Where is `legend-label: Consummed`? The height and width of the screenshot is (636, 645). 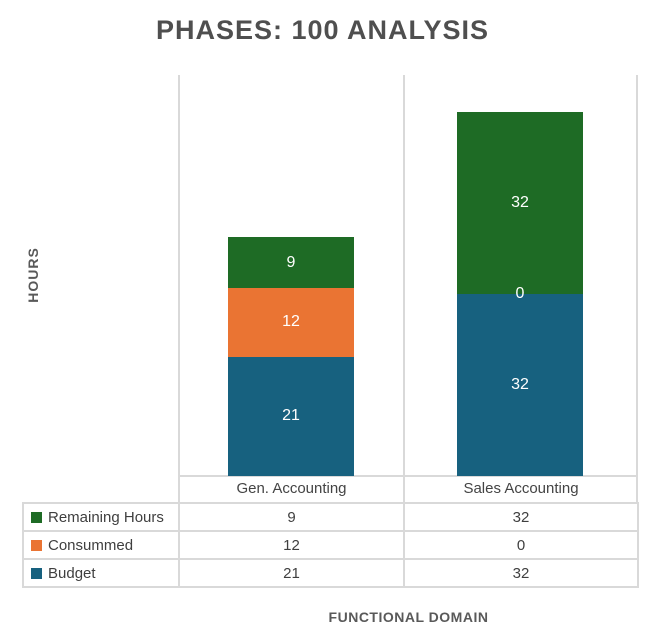 legend-label: Consummed is located at coordinates (91, 545).